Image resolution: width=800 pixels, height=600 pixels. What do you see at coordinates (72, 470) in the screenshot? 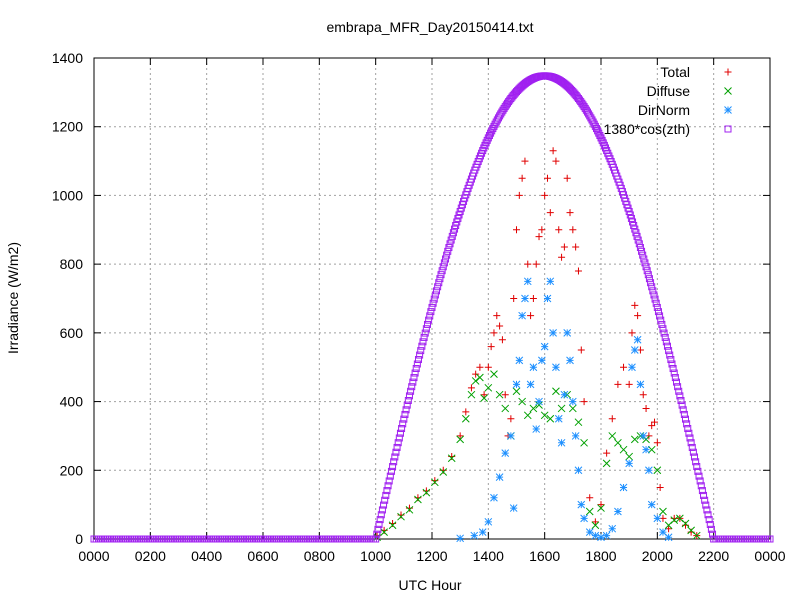
I see `y-tick-label: 200` at bounding box center [72, 470].